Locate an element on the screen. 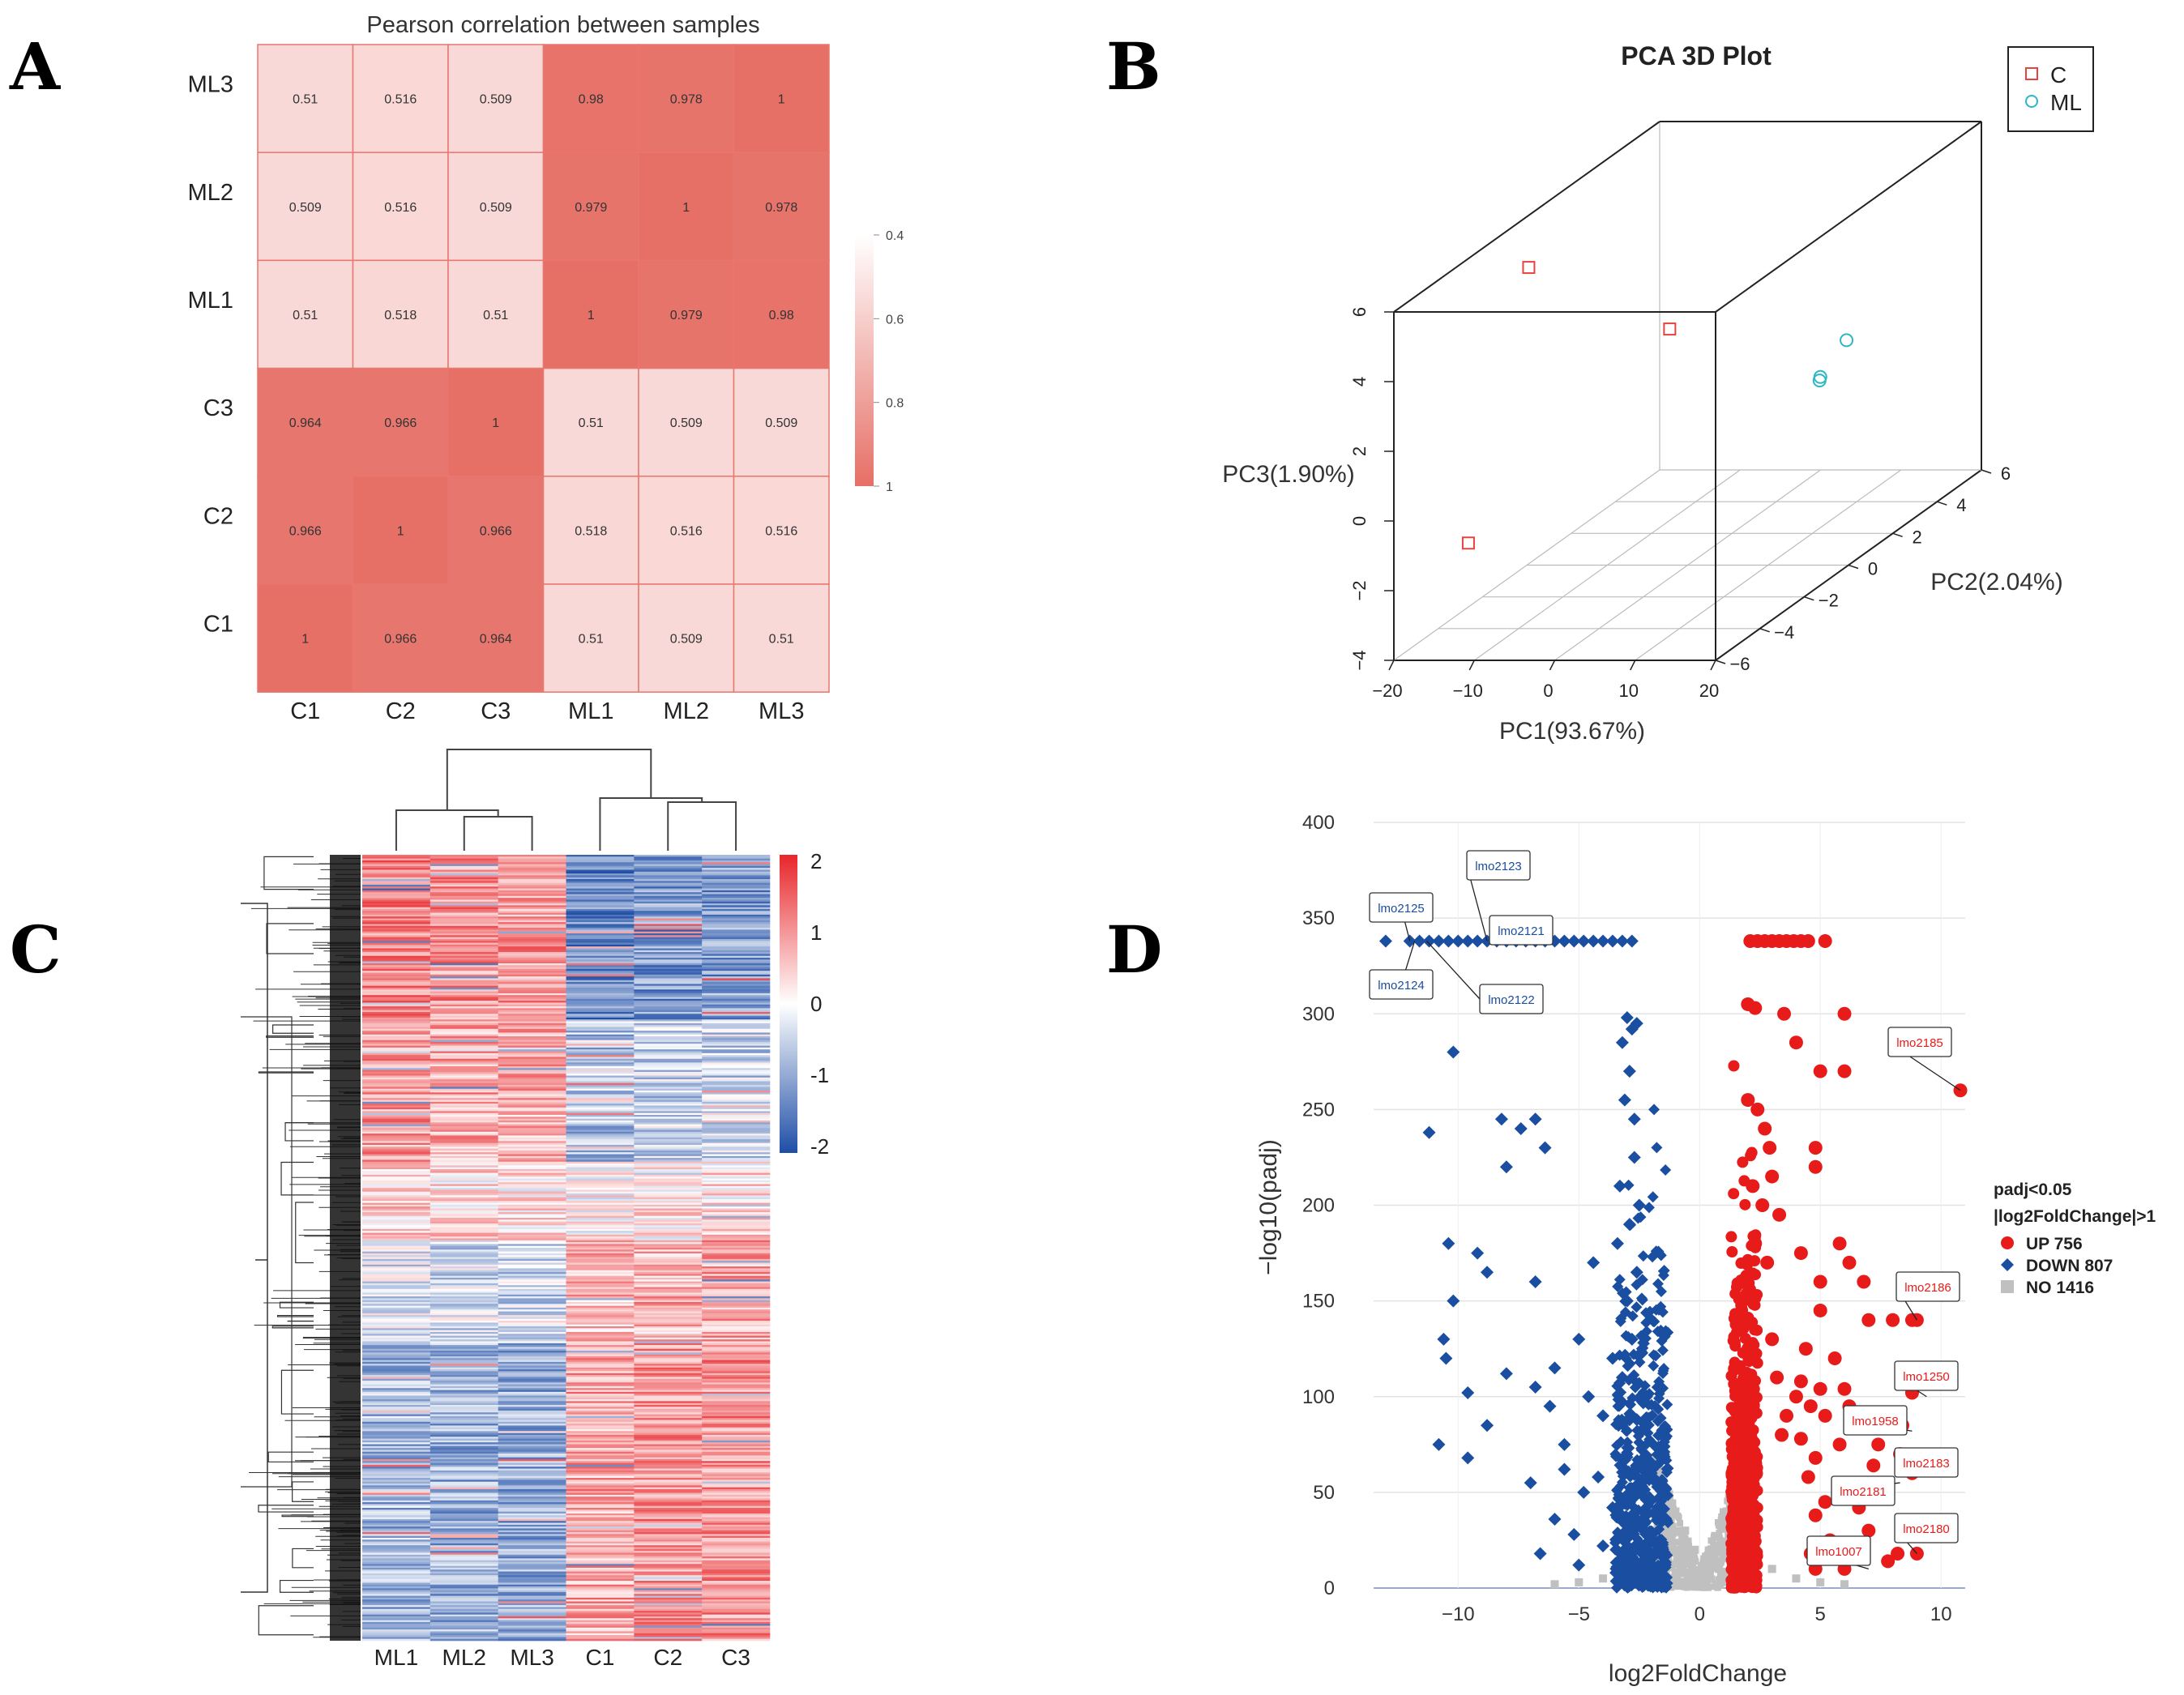 The height and width of the screenshot is (1695, 2184). volcano-xlabel: log2FoldChange is located at coordinates (1698, 1674).